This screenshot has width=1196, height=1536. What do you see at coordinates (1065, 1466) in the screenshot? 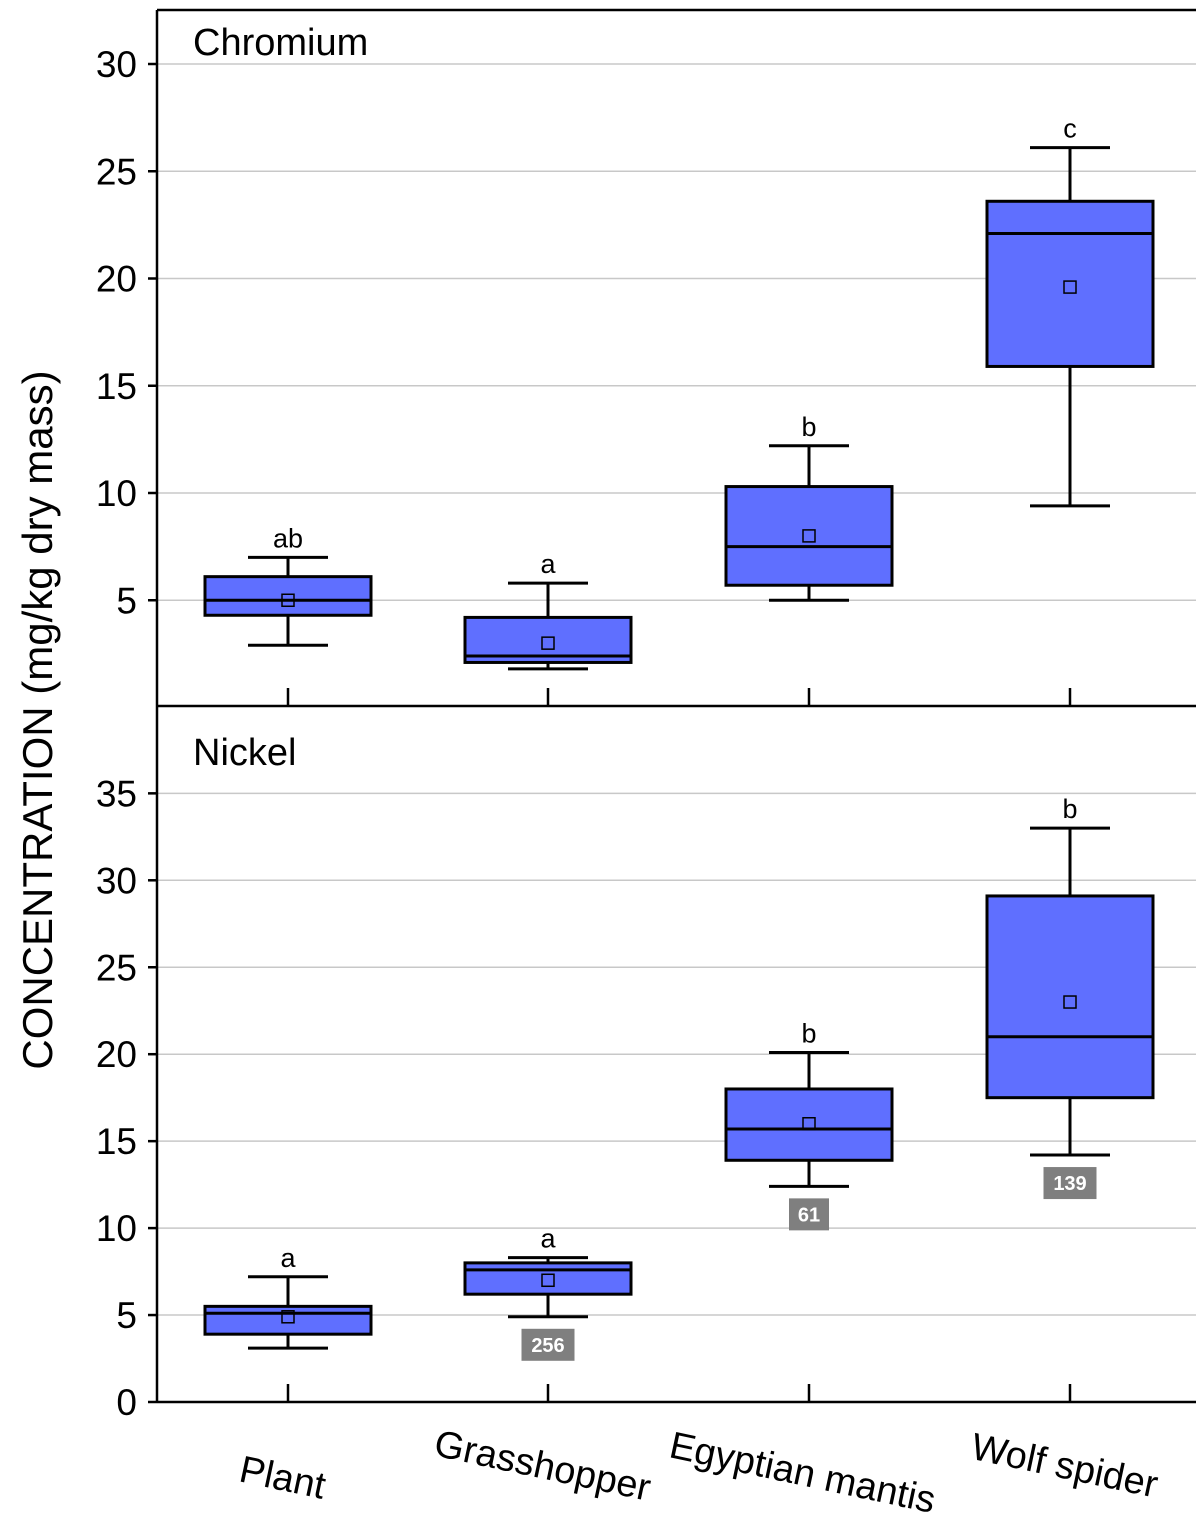
I see `x-category-label: Wolf spider` at bounding box center [1065, 1466].